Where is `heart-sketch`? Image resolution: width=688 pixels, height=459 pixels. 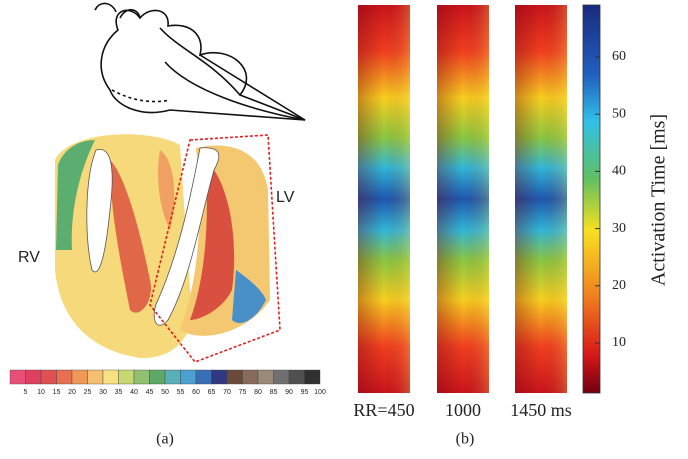
heart-sketch is located at coordinates (200, 61).